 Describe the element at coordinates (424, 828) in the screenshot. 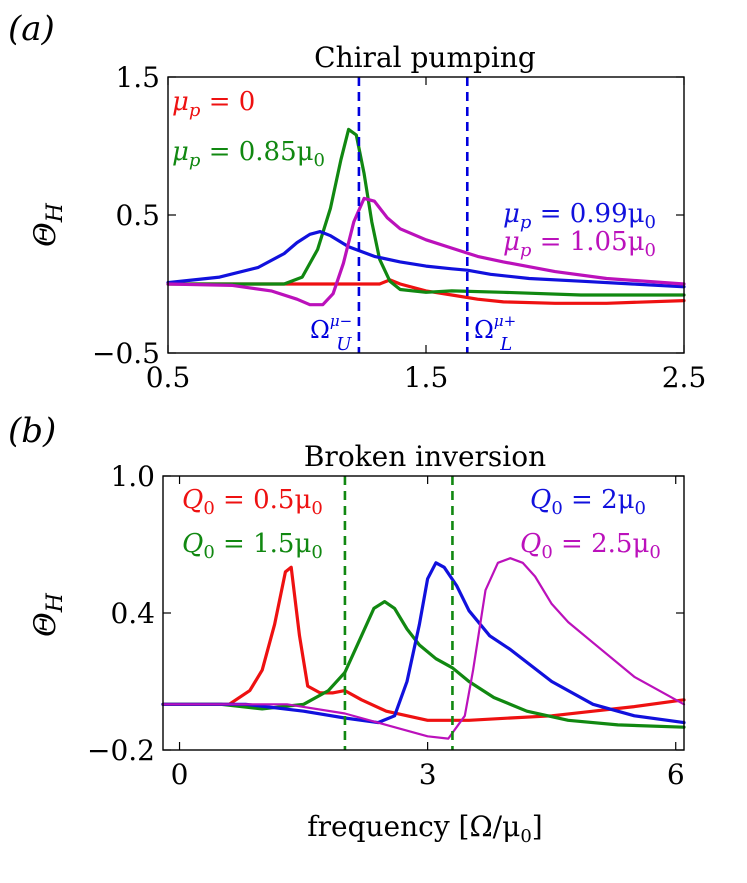

I see `panel-b-x-axis-label: frequency [Ω/μ0]` at that location.